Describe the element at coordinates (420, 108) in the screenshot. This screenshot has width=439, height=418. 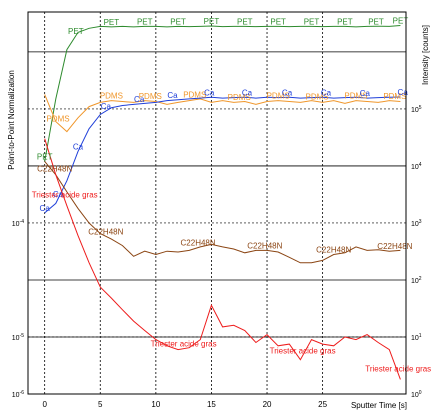
I see `tick-exponent: 5` at that location.